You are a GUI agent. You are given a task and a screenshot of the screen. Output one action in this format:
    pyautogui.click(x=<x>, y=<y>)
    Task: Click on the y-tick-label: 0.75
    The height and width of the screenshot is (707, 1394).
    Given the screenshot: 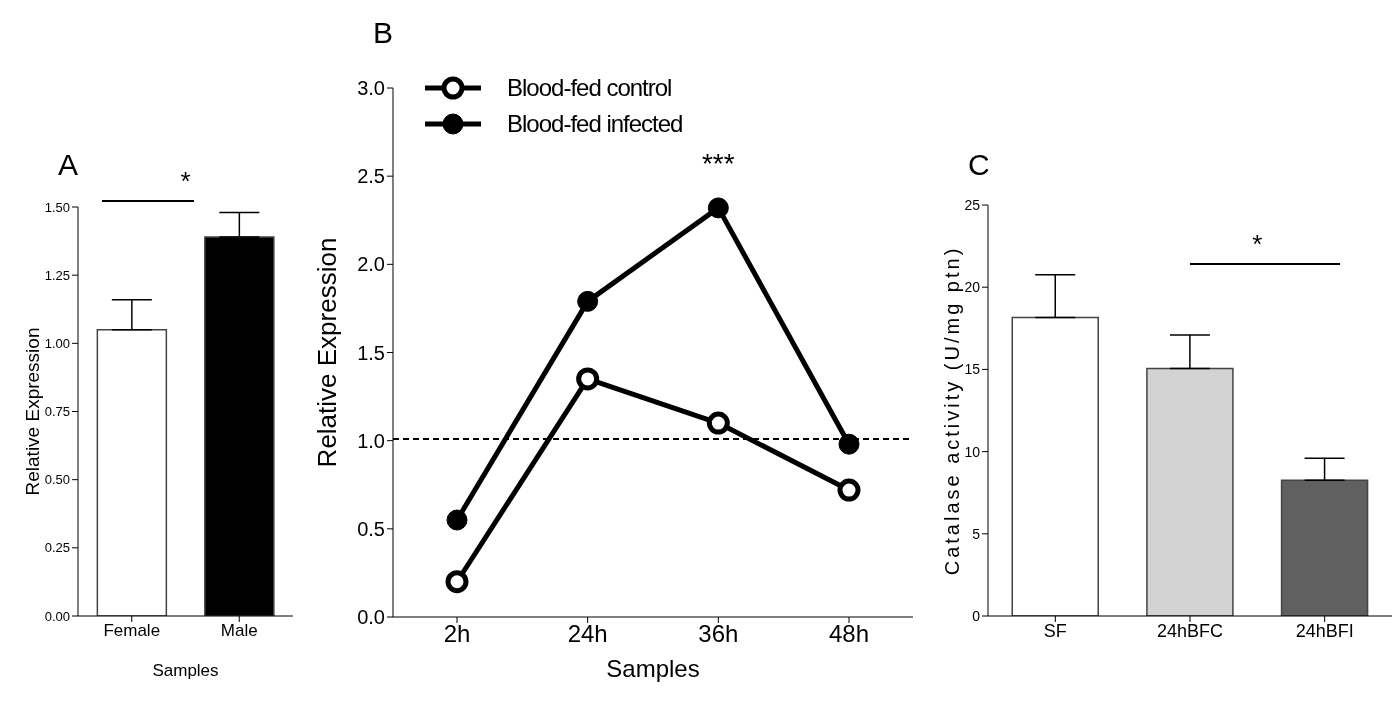 What is the action you would take?
    pyautogui.click(x=57, y=412)
    